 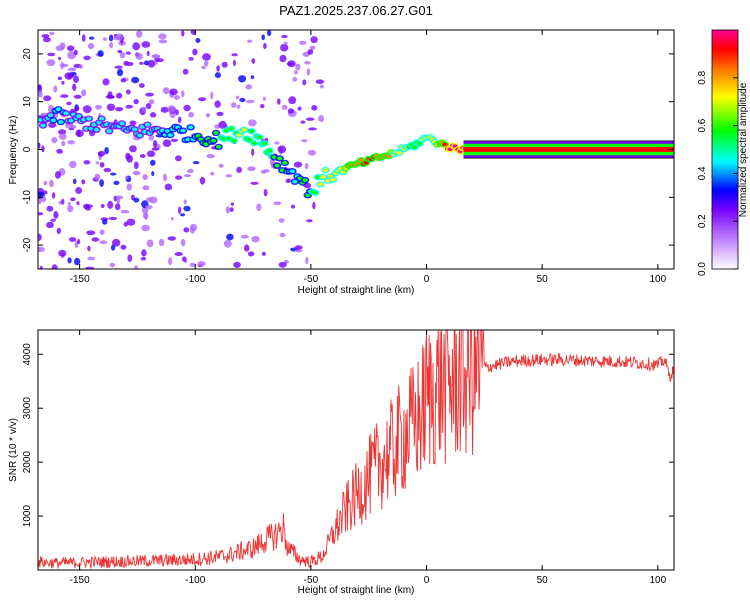 I want to click on snr-x-tick-label: 100, so click(x=657, y=580).